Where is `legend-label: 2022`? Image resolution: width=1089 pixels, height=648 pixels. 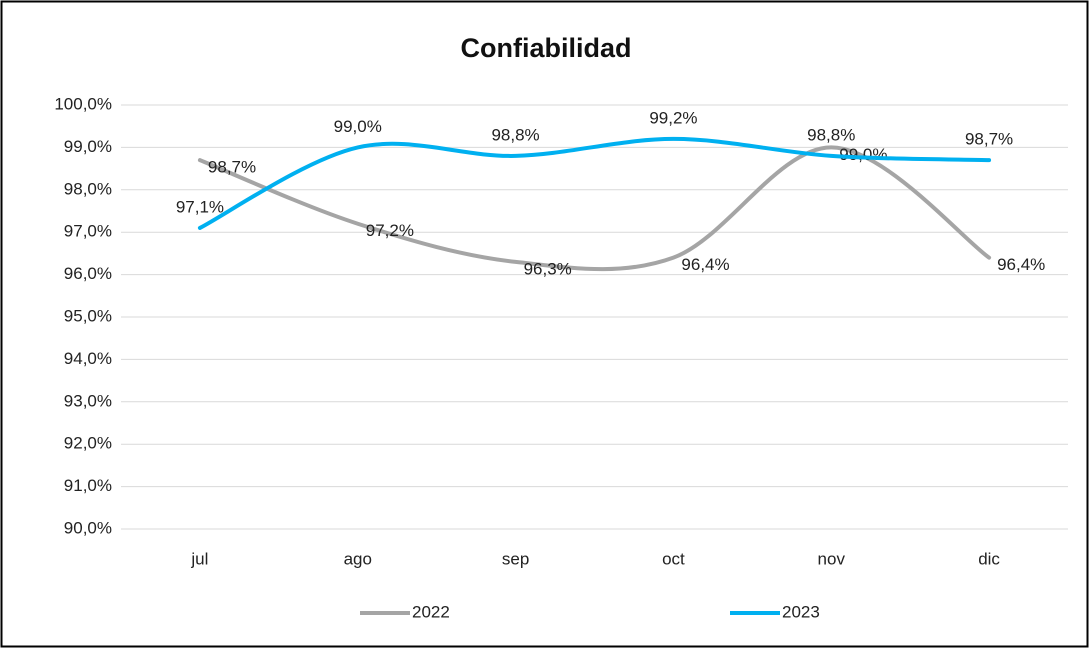 legend-label: 2022 is located at coordinates (431, 611).